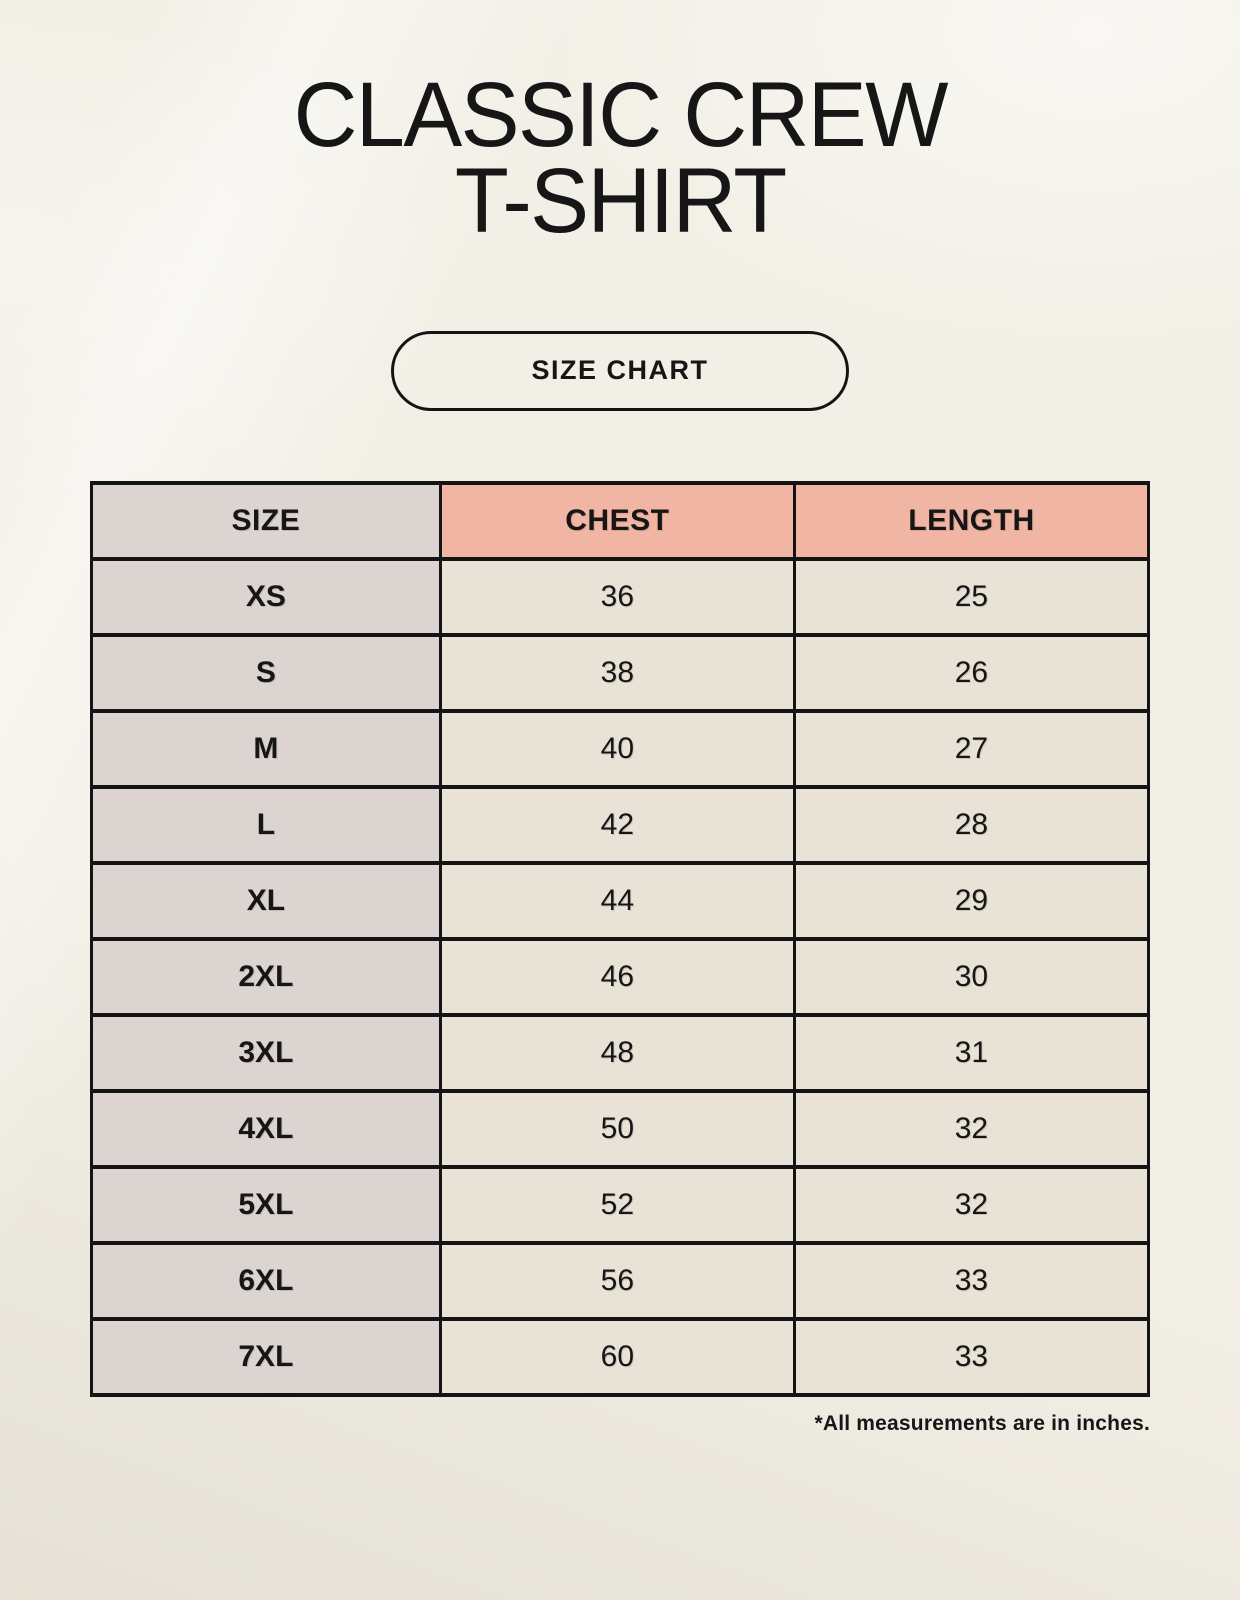 The width and height of the screenshot is (1240, 1600). Describe the element at coordinates (266, 824) in the screenshot. I see `size-cell: L` at that location.